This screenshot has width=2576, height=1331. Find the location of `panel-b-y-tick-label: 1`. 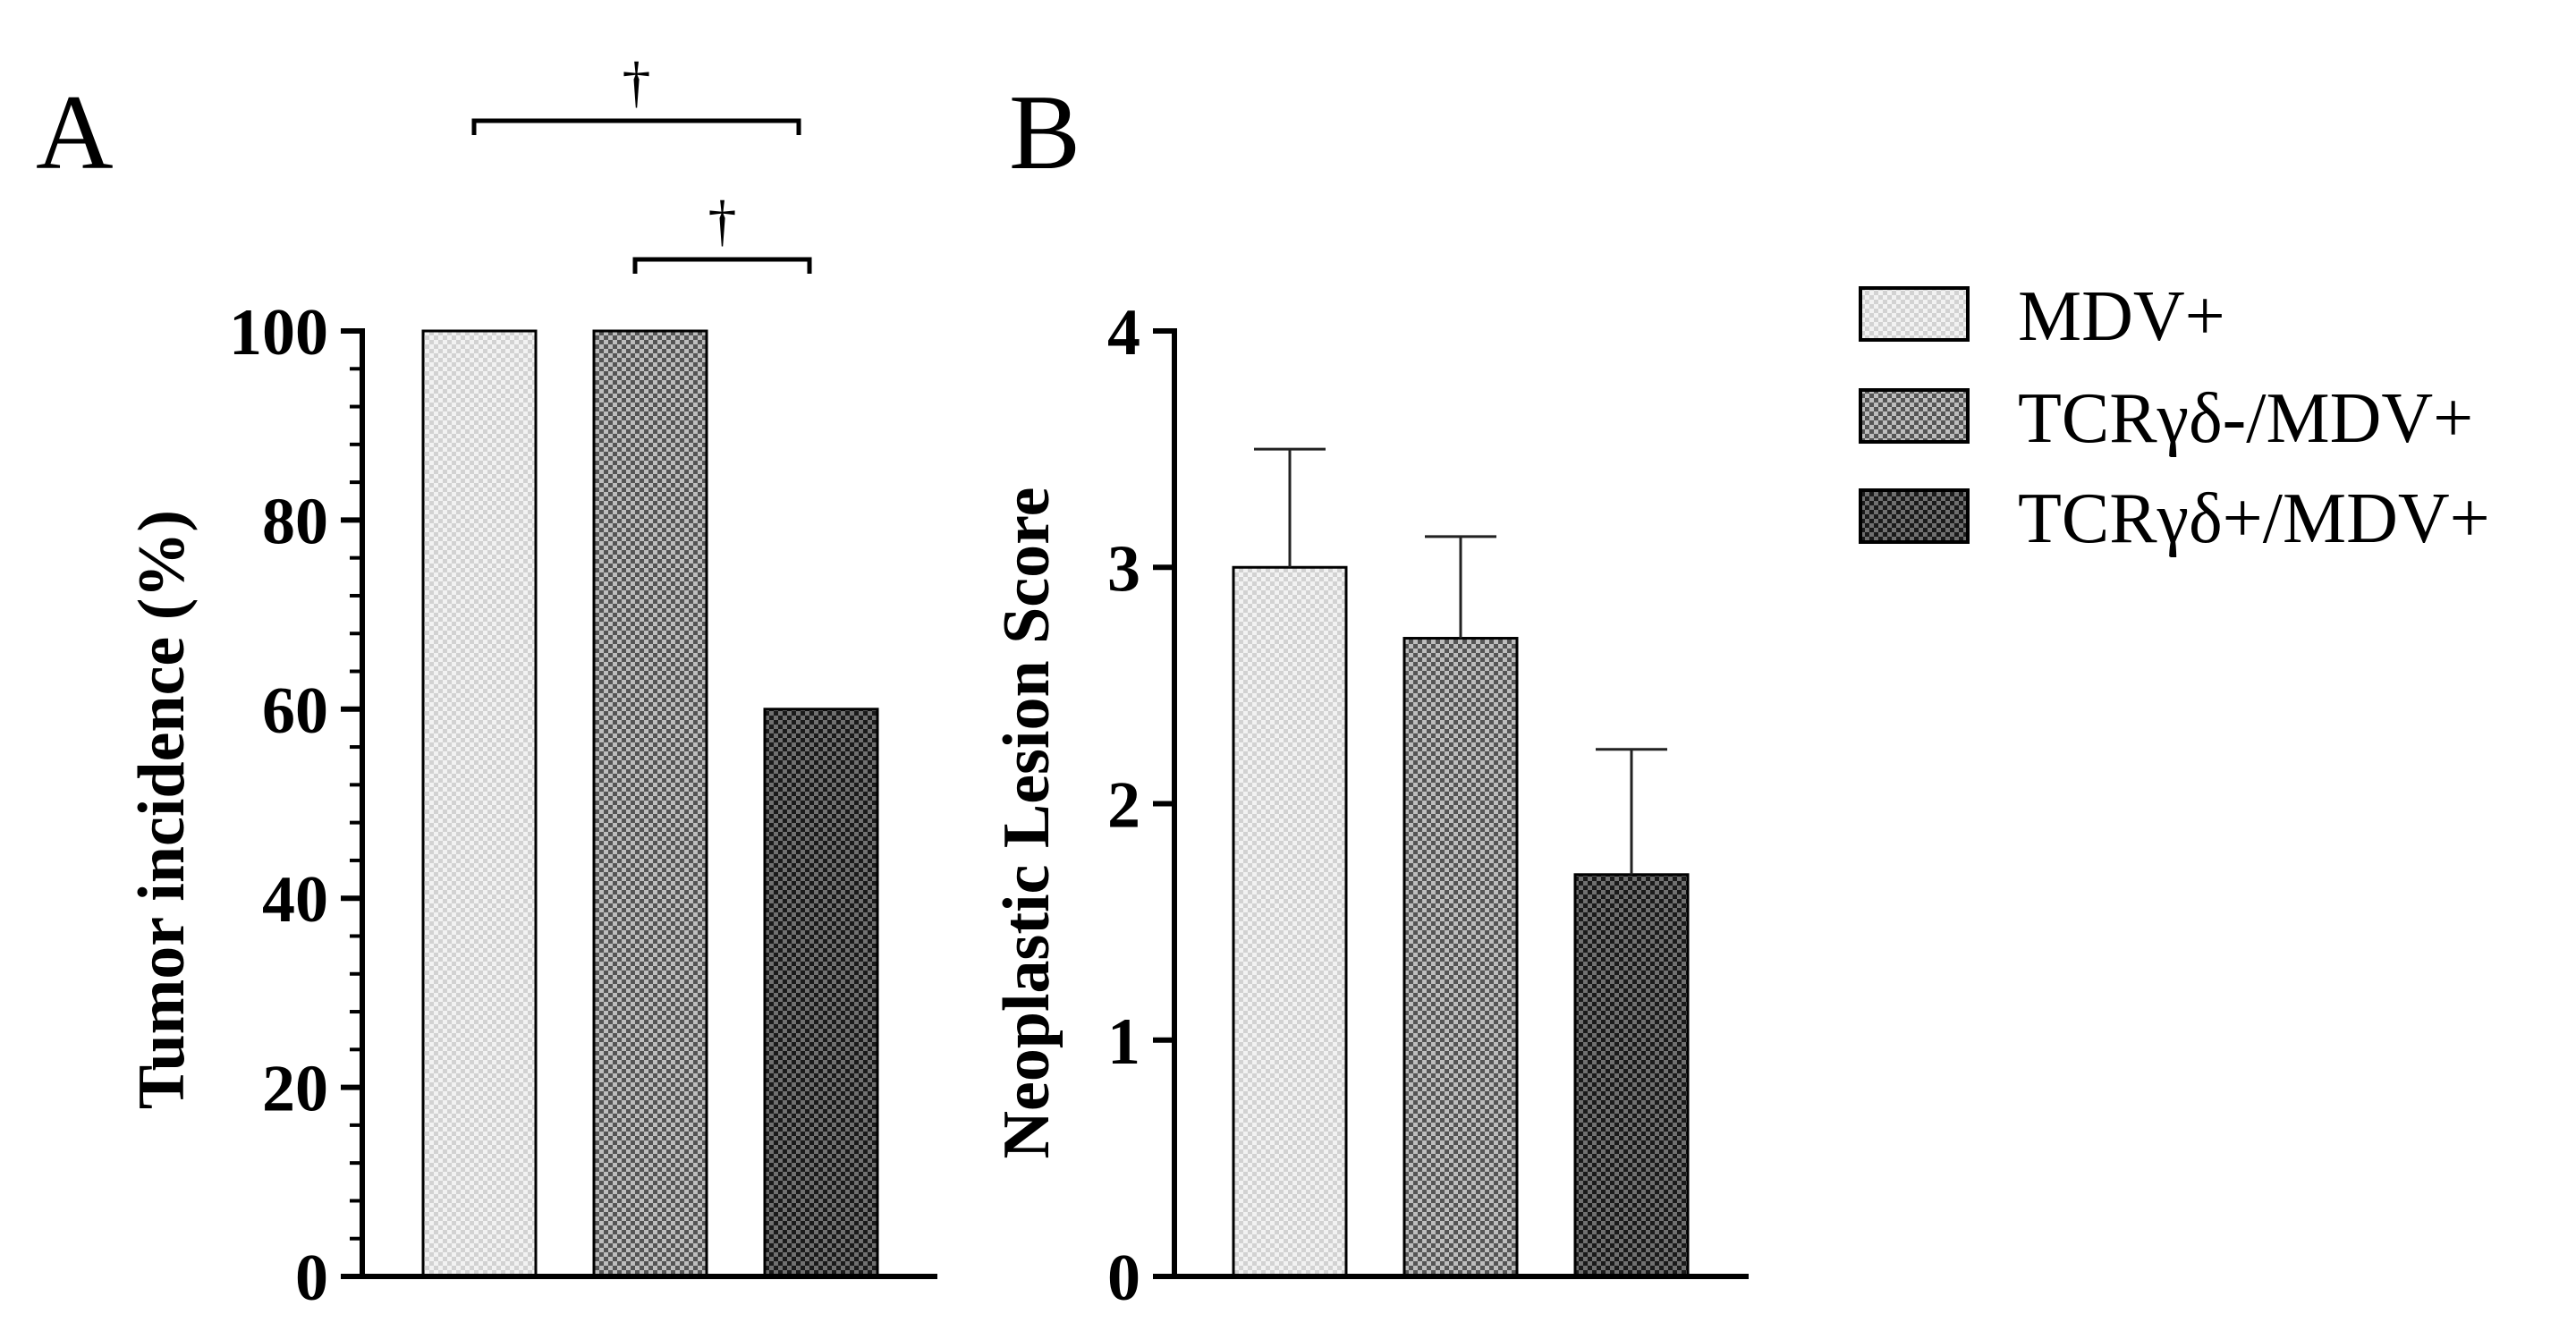

panel-b-y-tick-label: 1 is located at coordinates (1123, 1042).